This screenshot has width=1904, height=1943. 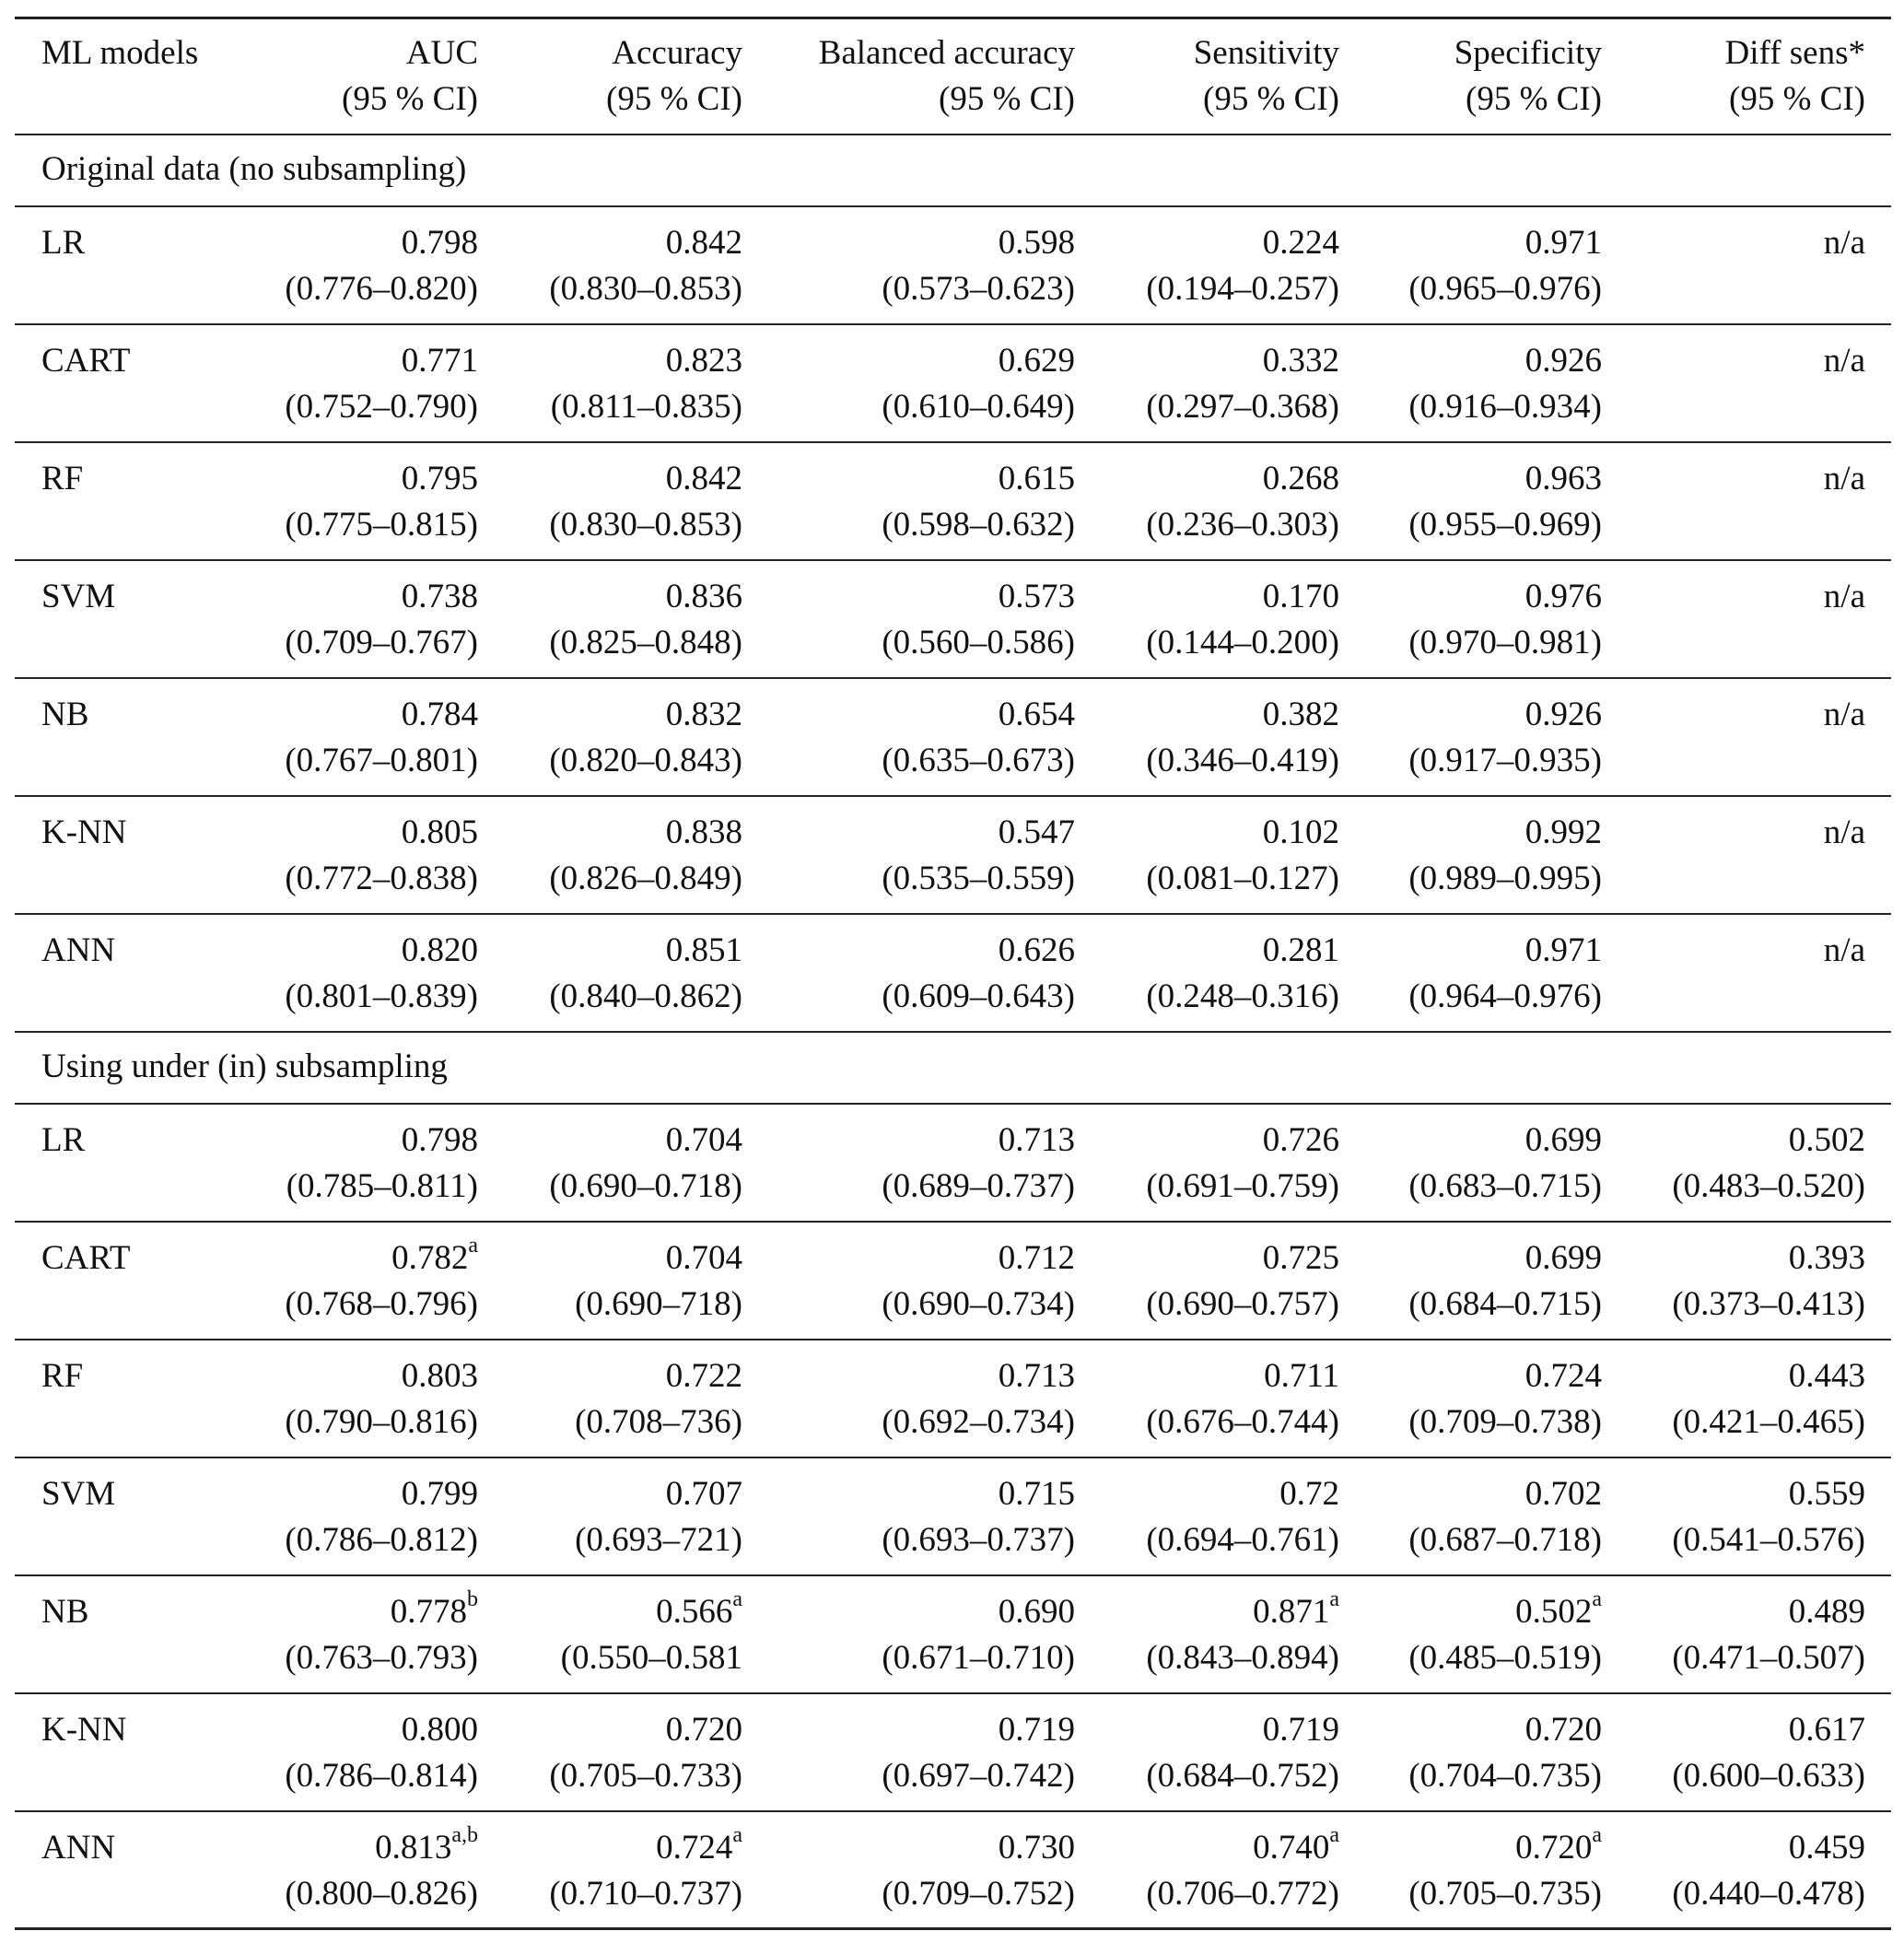 I want to click on metric-cell: 0.963 (0.955–0.969), so click(x=1470, y=501).